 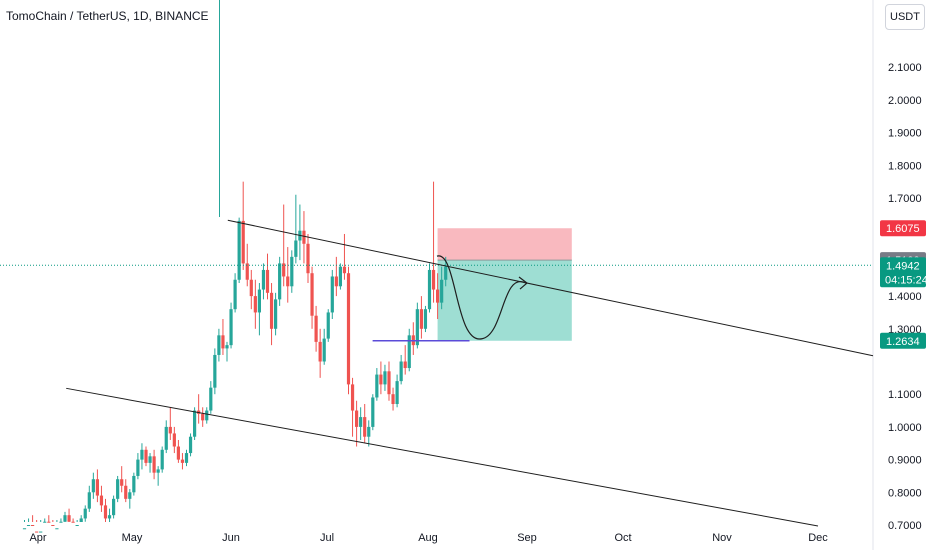 I want to click on last-price-label: 1.4942, so click(x=903, y=266).